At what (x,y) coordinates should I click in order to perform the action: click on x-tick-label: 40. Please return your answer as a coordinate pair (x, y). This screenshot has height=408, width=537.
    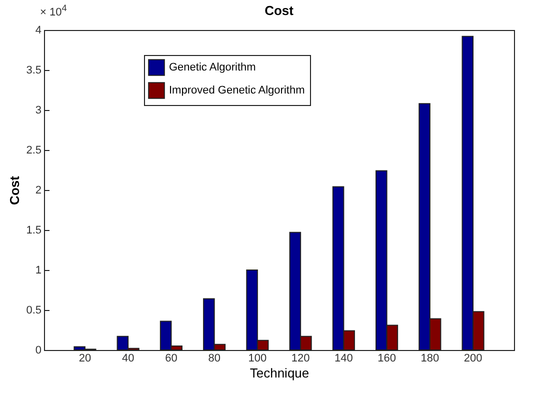
    Looking at the image, I should click on (128, 358).